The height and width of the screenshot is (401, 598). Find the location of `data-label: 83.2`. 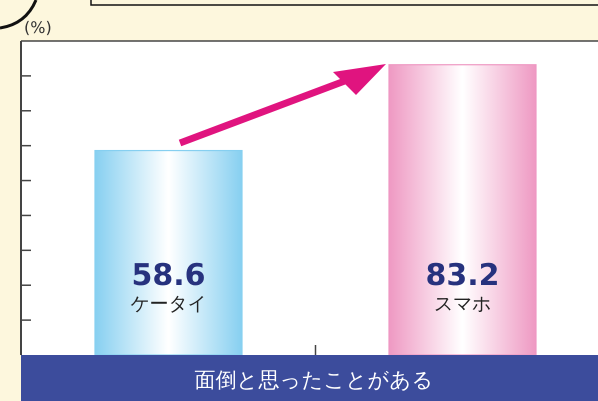

data-label: 83.2 is located at coordinates (462, 275).